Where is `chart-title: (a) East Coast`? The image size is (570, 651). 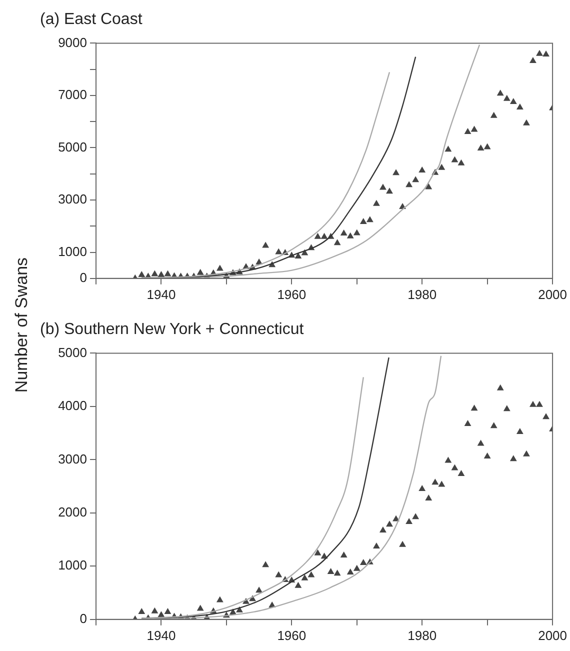
chart-title: (a) East Coast is located at coordinates (91, 19).